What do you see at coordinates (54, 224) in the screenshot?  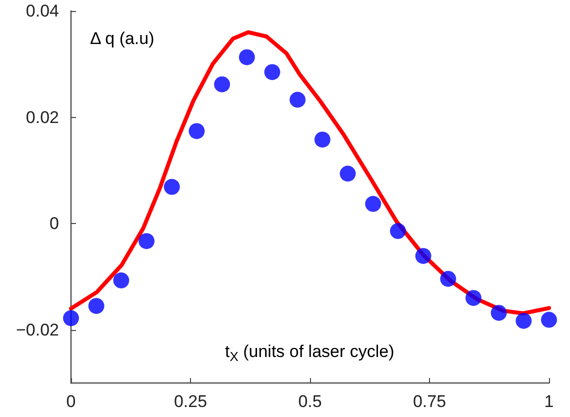 I see `y-tick-label: 0` at bounding box center [54, 224].